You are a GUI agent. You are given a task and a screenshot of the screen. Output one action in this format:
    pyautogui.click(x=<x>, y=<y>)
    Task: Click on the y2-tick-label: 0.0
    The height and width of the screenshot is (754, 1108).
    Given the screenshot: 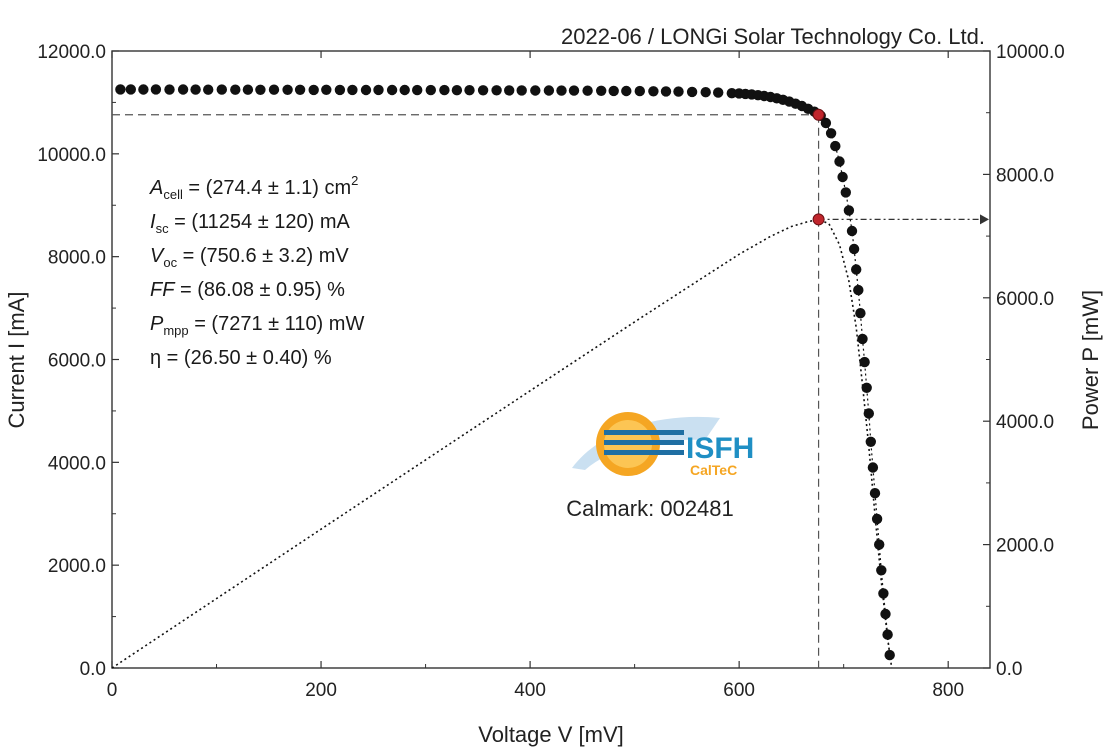 What is the action you would take?
    pyautogui.click(x=1009, y=669)
    